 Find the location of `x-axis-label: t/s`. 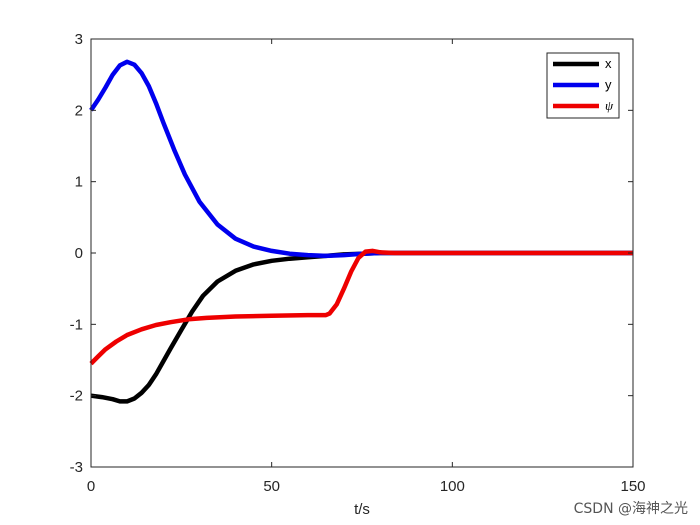

x-axis-label: t/s is located at coordinates (362, 509).